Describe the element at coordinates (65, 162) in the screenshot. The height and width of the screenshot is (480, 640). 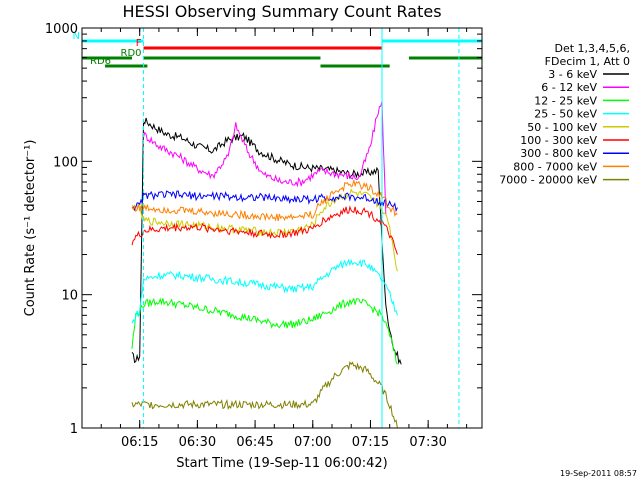
I see `y-tick-label-2: 100` at that location.